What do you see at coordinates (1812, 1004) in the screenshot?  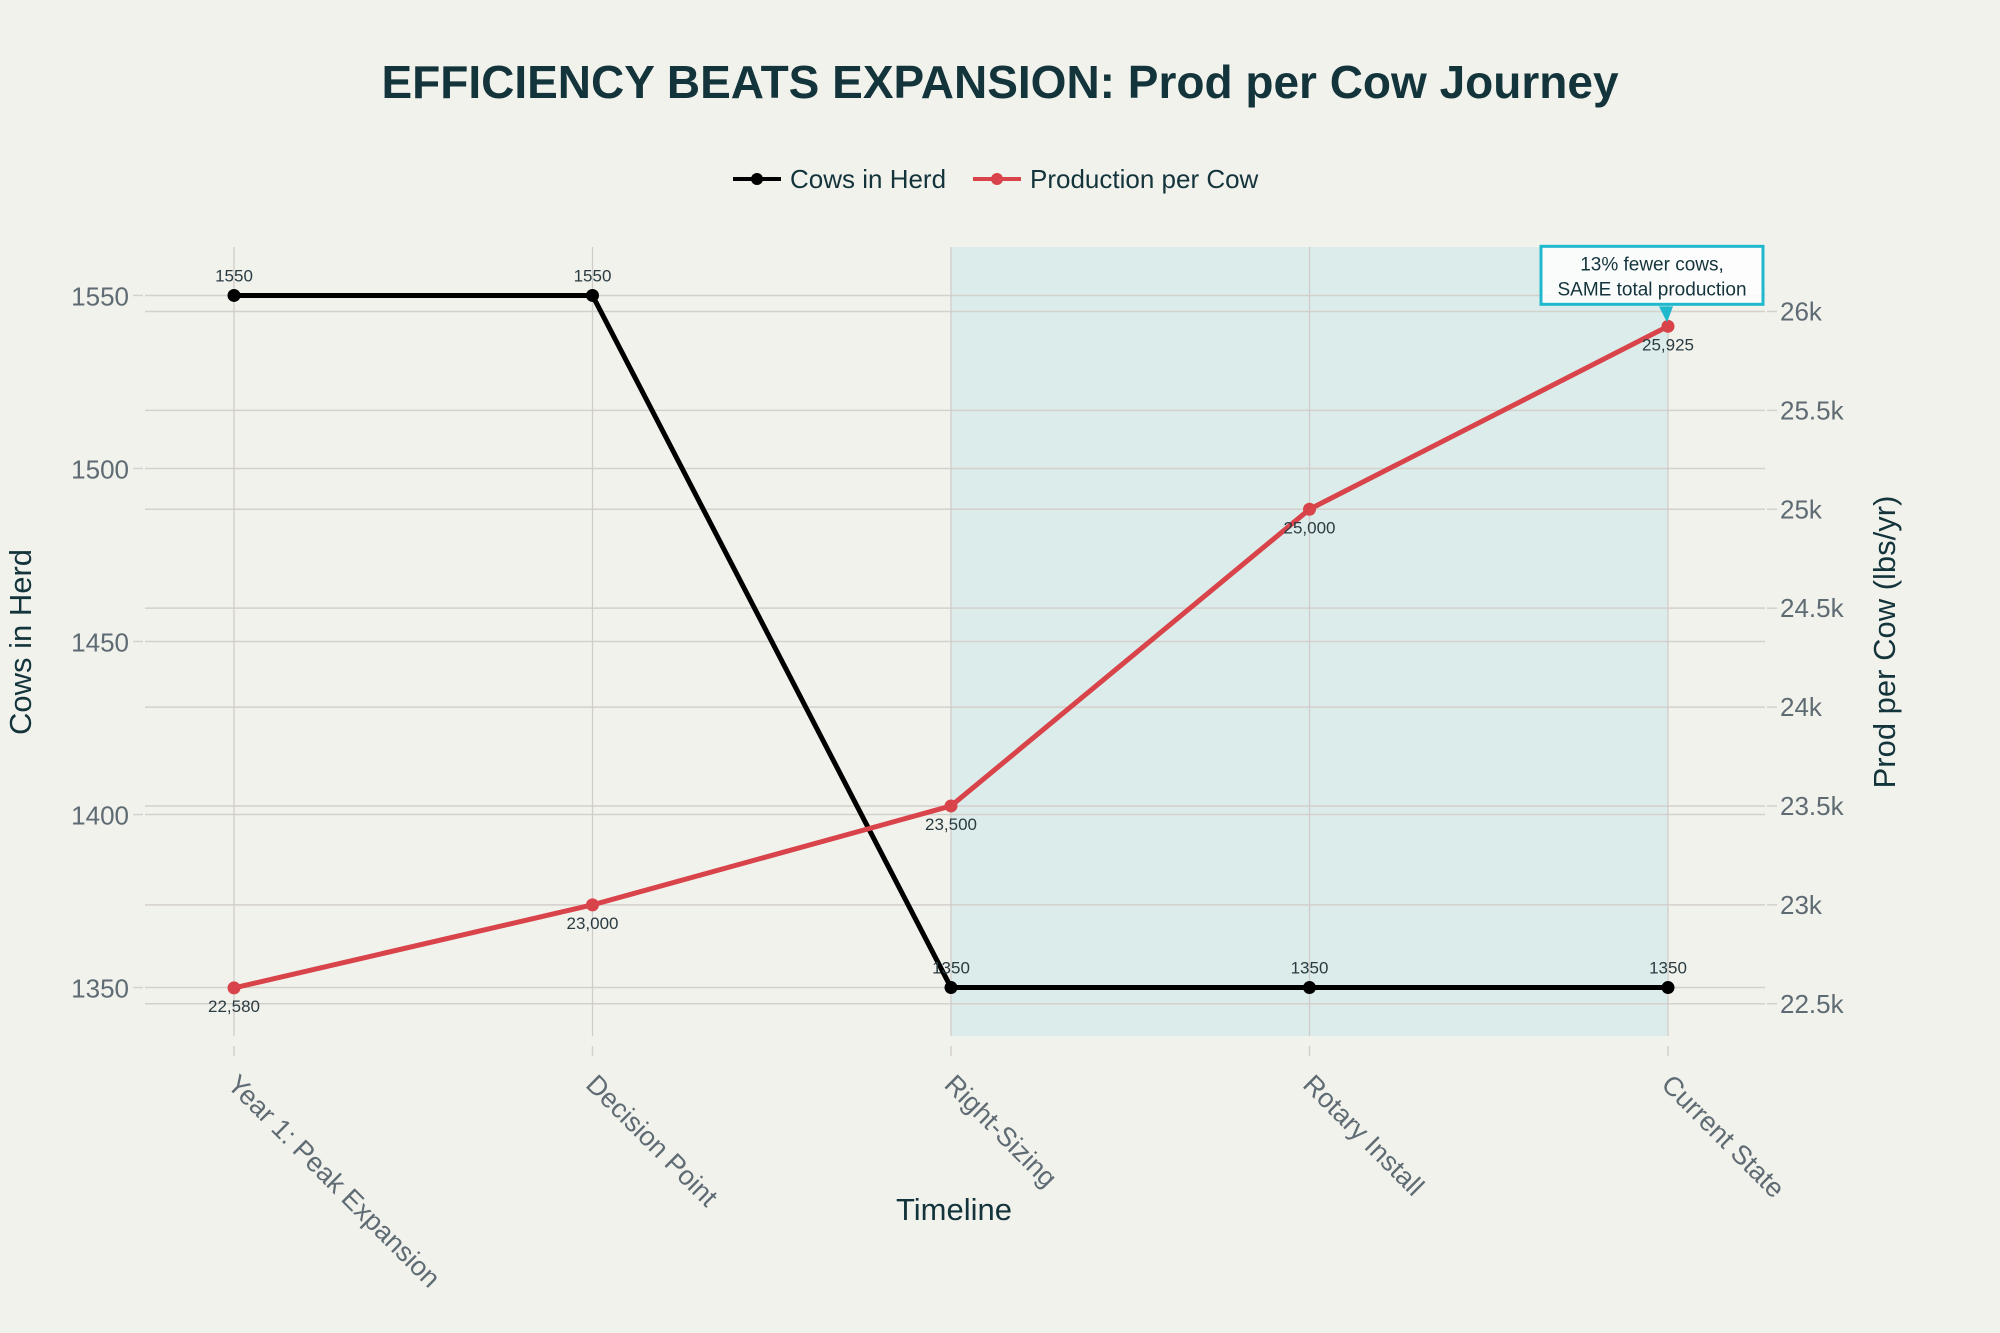 I see `y2-tick-label: 22.5k` at bounding box center [1812, 1004].